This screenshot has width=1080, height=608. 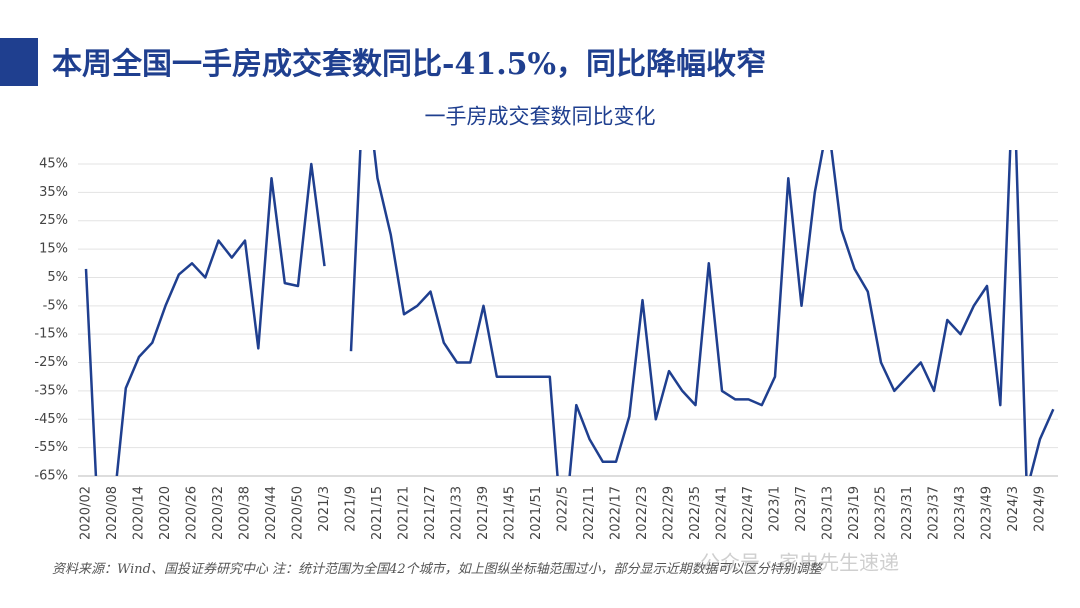 I want to click on x-tick-label: 2020/20, so click(x=165, y=513).